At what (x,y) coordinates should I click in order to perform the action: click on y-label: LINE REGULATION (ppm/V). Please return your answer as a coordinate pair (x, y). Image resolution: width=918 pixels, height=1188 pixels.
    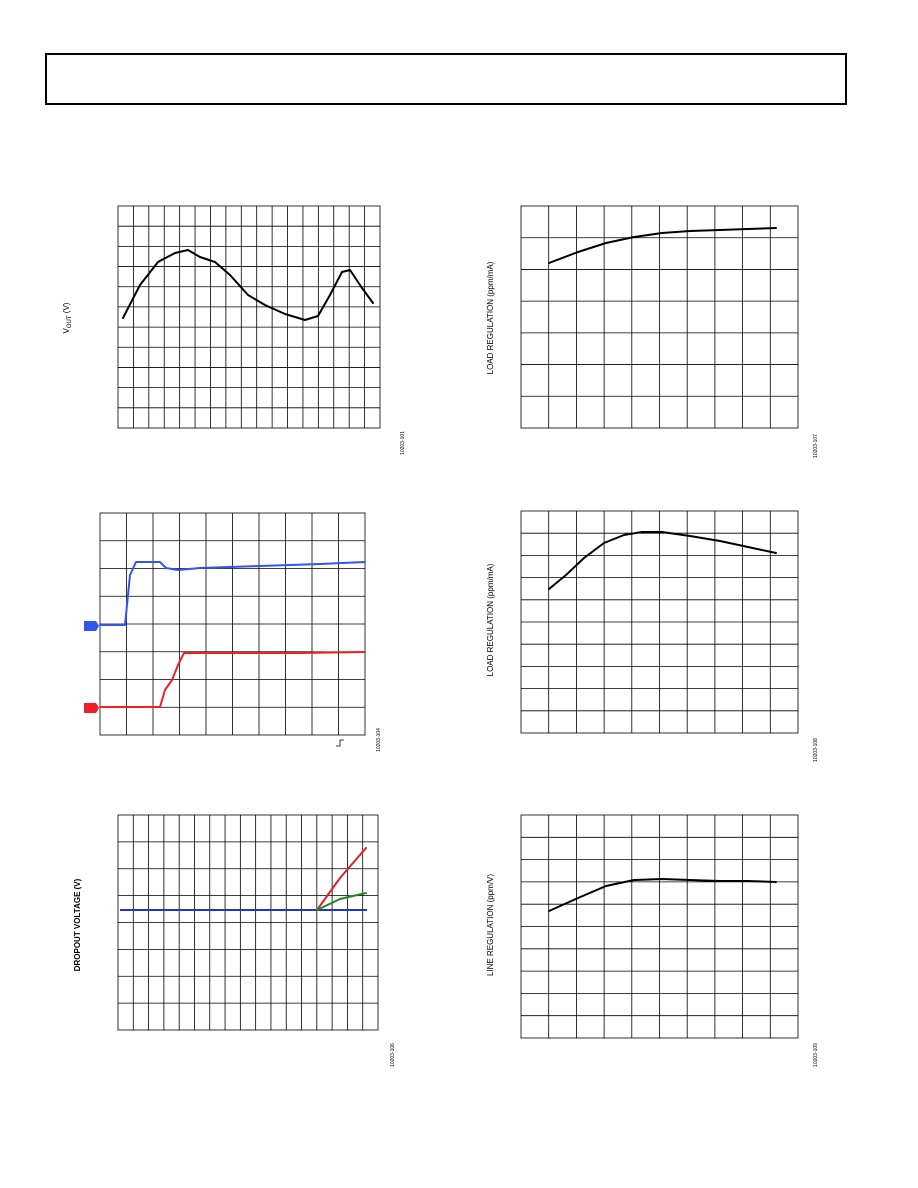
    Looking at the image, I should click on (490, 925).